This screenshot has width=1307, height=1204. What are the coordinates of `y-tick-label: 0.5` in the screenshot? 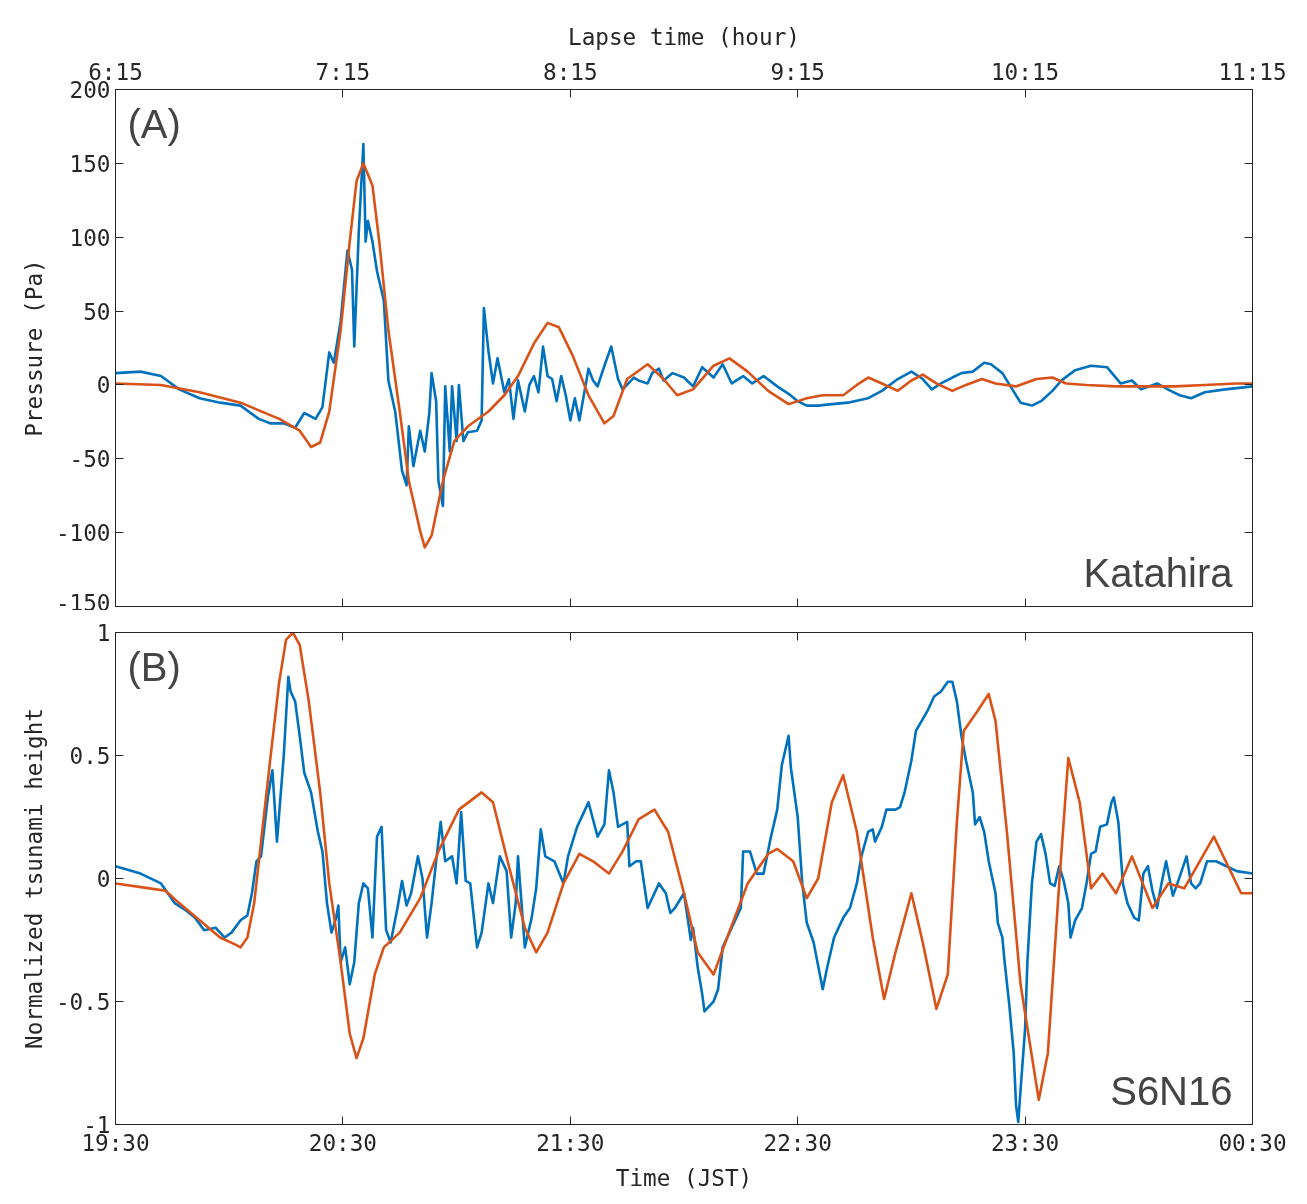 It's located at (90, 756).